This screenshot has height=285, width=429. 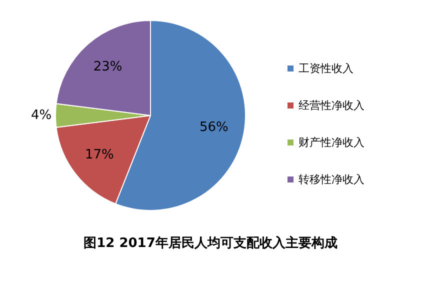 I want to click on data-label: 56%, so click(x=214, y=128).